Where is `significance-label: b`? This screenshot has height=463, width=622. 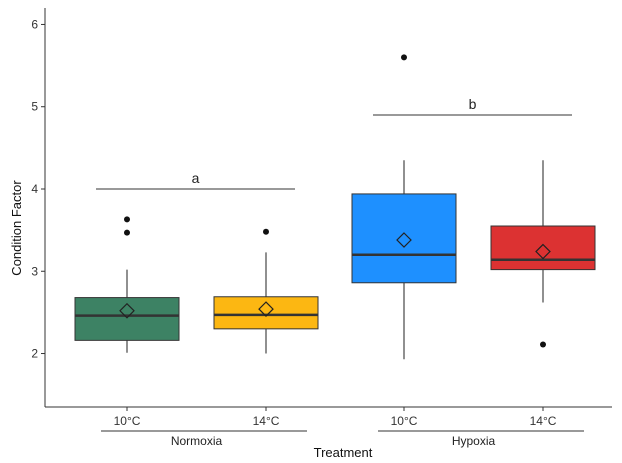 significance-label: b is located at coordinates (473, 104).